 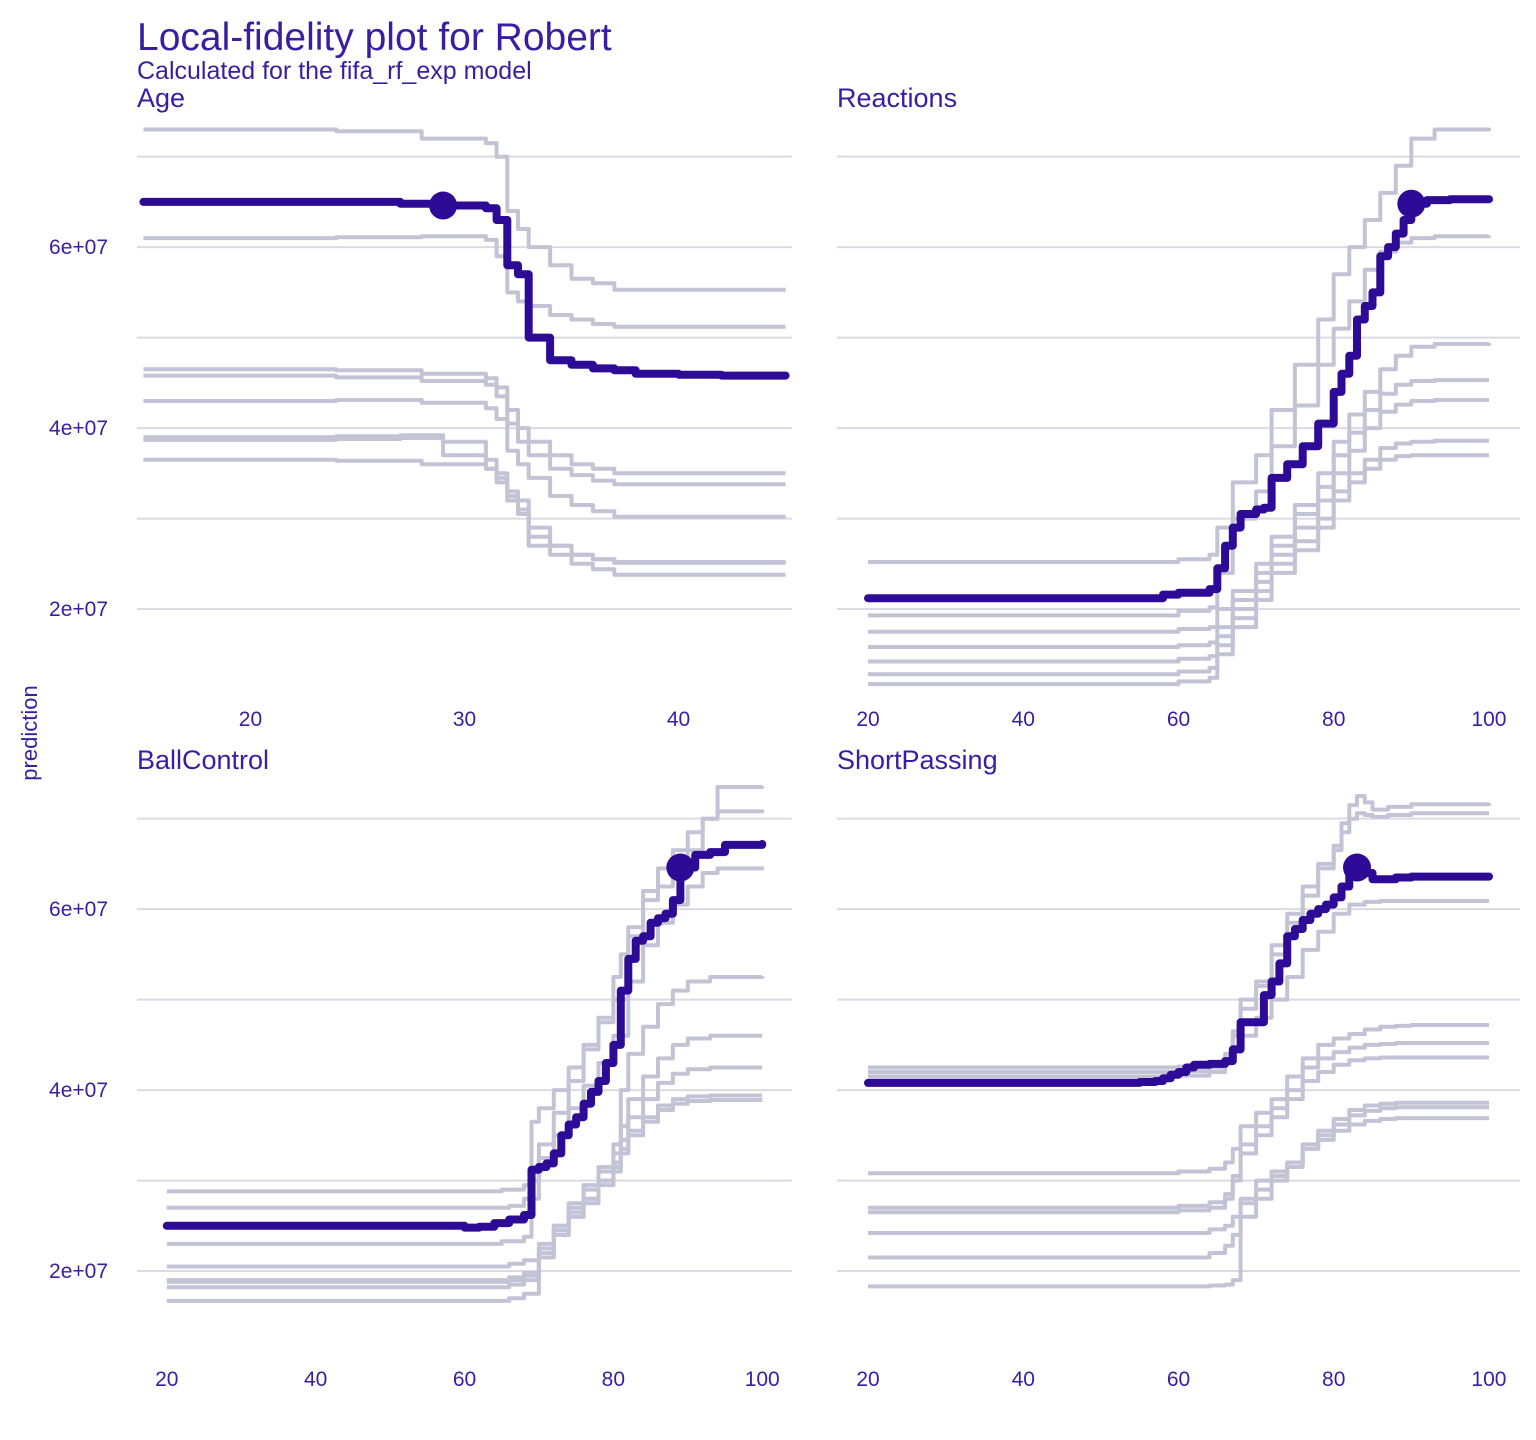 I want to click on chart-title: Local-fidelity plot for Robert, so click(x=374, y=37).